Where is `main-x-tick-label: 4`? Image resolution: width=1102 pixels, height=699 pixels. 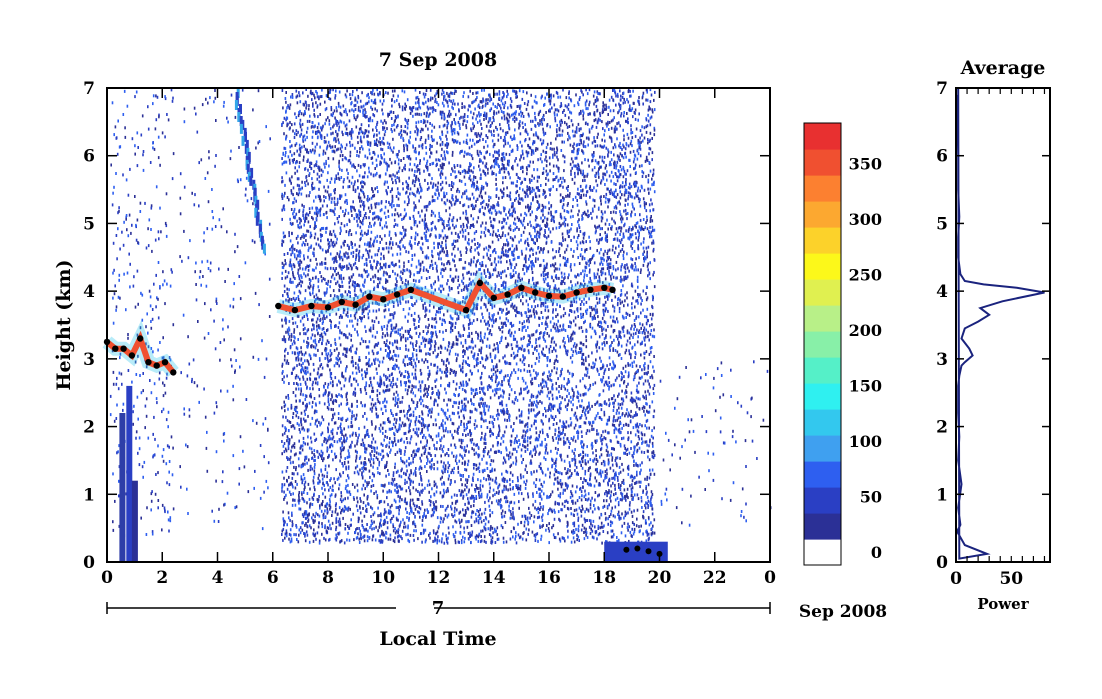 main-x-tick-label: 4 is located at coordinates (218, 578).